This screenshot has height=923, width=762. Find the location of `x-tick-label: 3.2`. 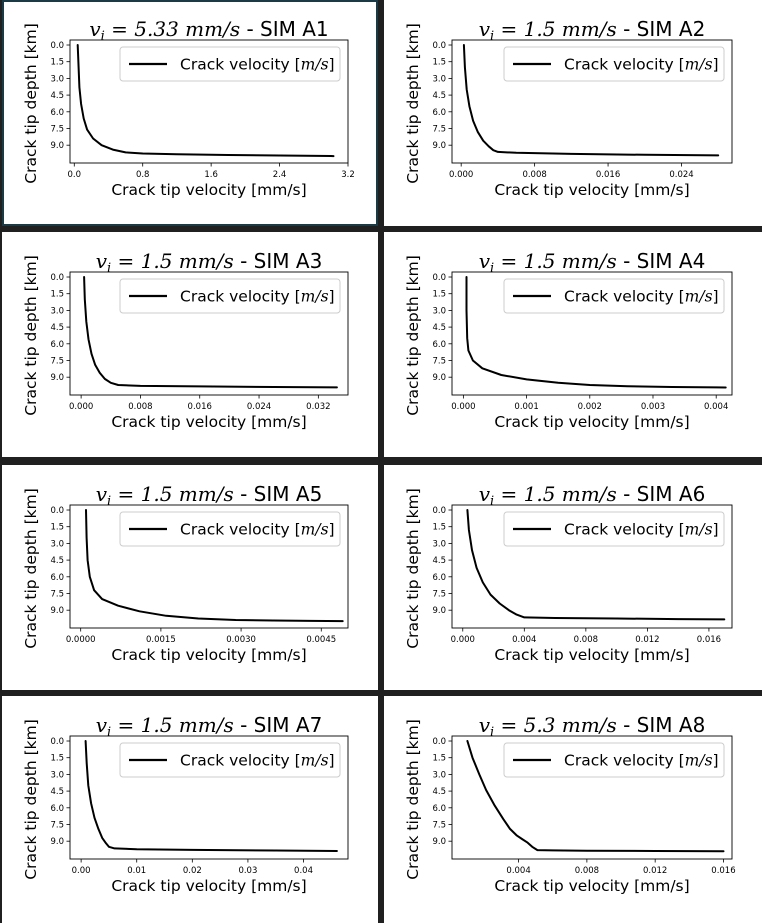

x-tick-label: 3.2 is located at coordinates (348, 175).